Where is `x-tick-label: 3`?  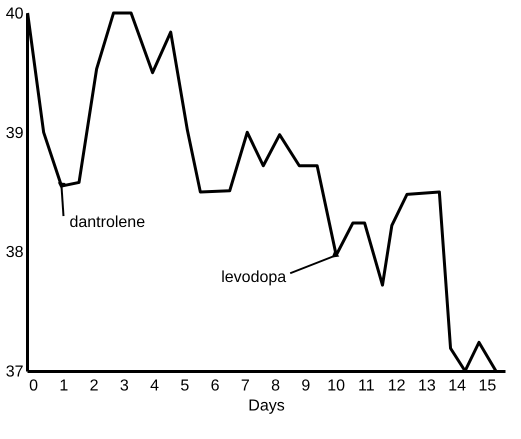
x-tick-label: 3 is located at coordinates (124, 386).